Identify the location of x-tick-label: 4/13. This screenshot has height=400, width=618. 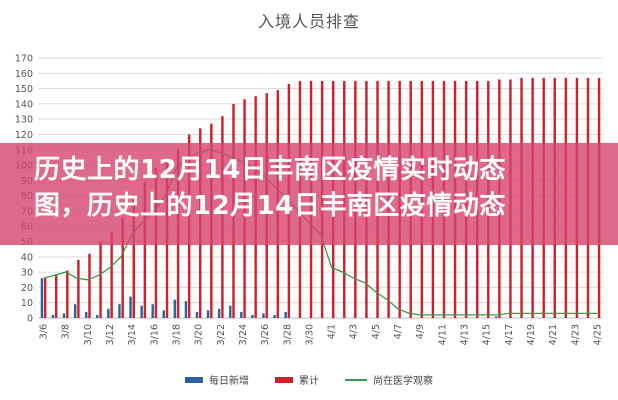
(465, 334).